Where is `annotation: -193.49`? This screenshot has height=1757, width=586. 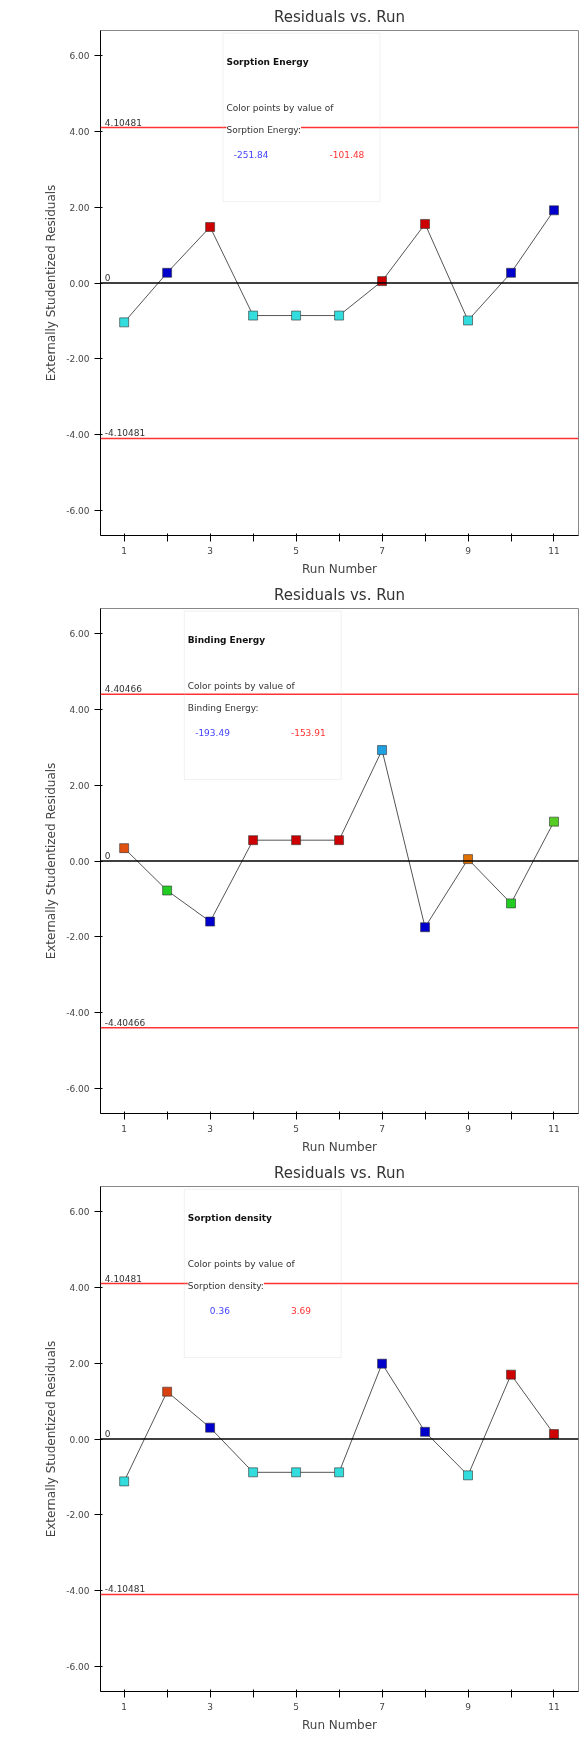 annotation: -193.49 is located at coordinates (213, 733).